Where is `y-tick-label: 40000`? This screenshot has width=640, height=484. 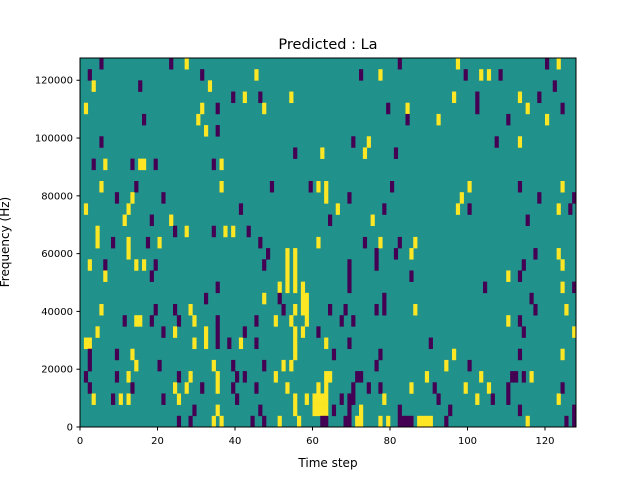
y-tick-label: 40000 is located at coordinates (57, 312).